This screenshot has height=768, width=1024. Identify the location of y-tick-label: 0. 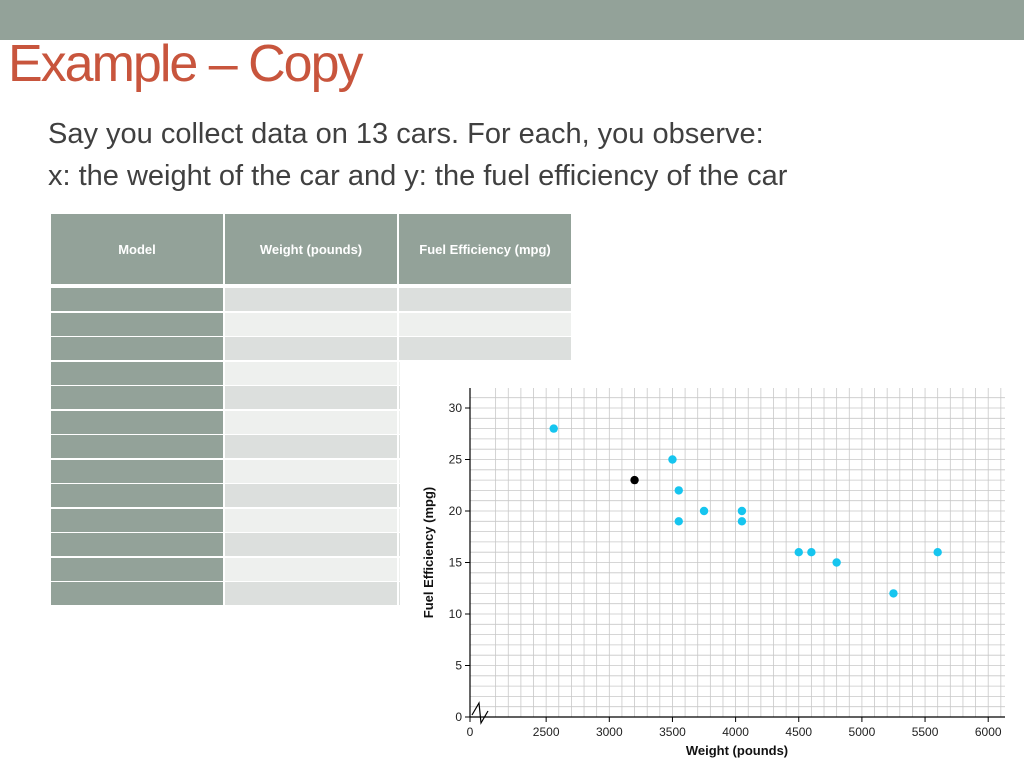
(458, 717).